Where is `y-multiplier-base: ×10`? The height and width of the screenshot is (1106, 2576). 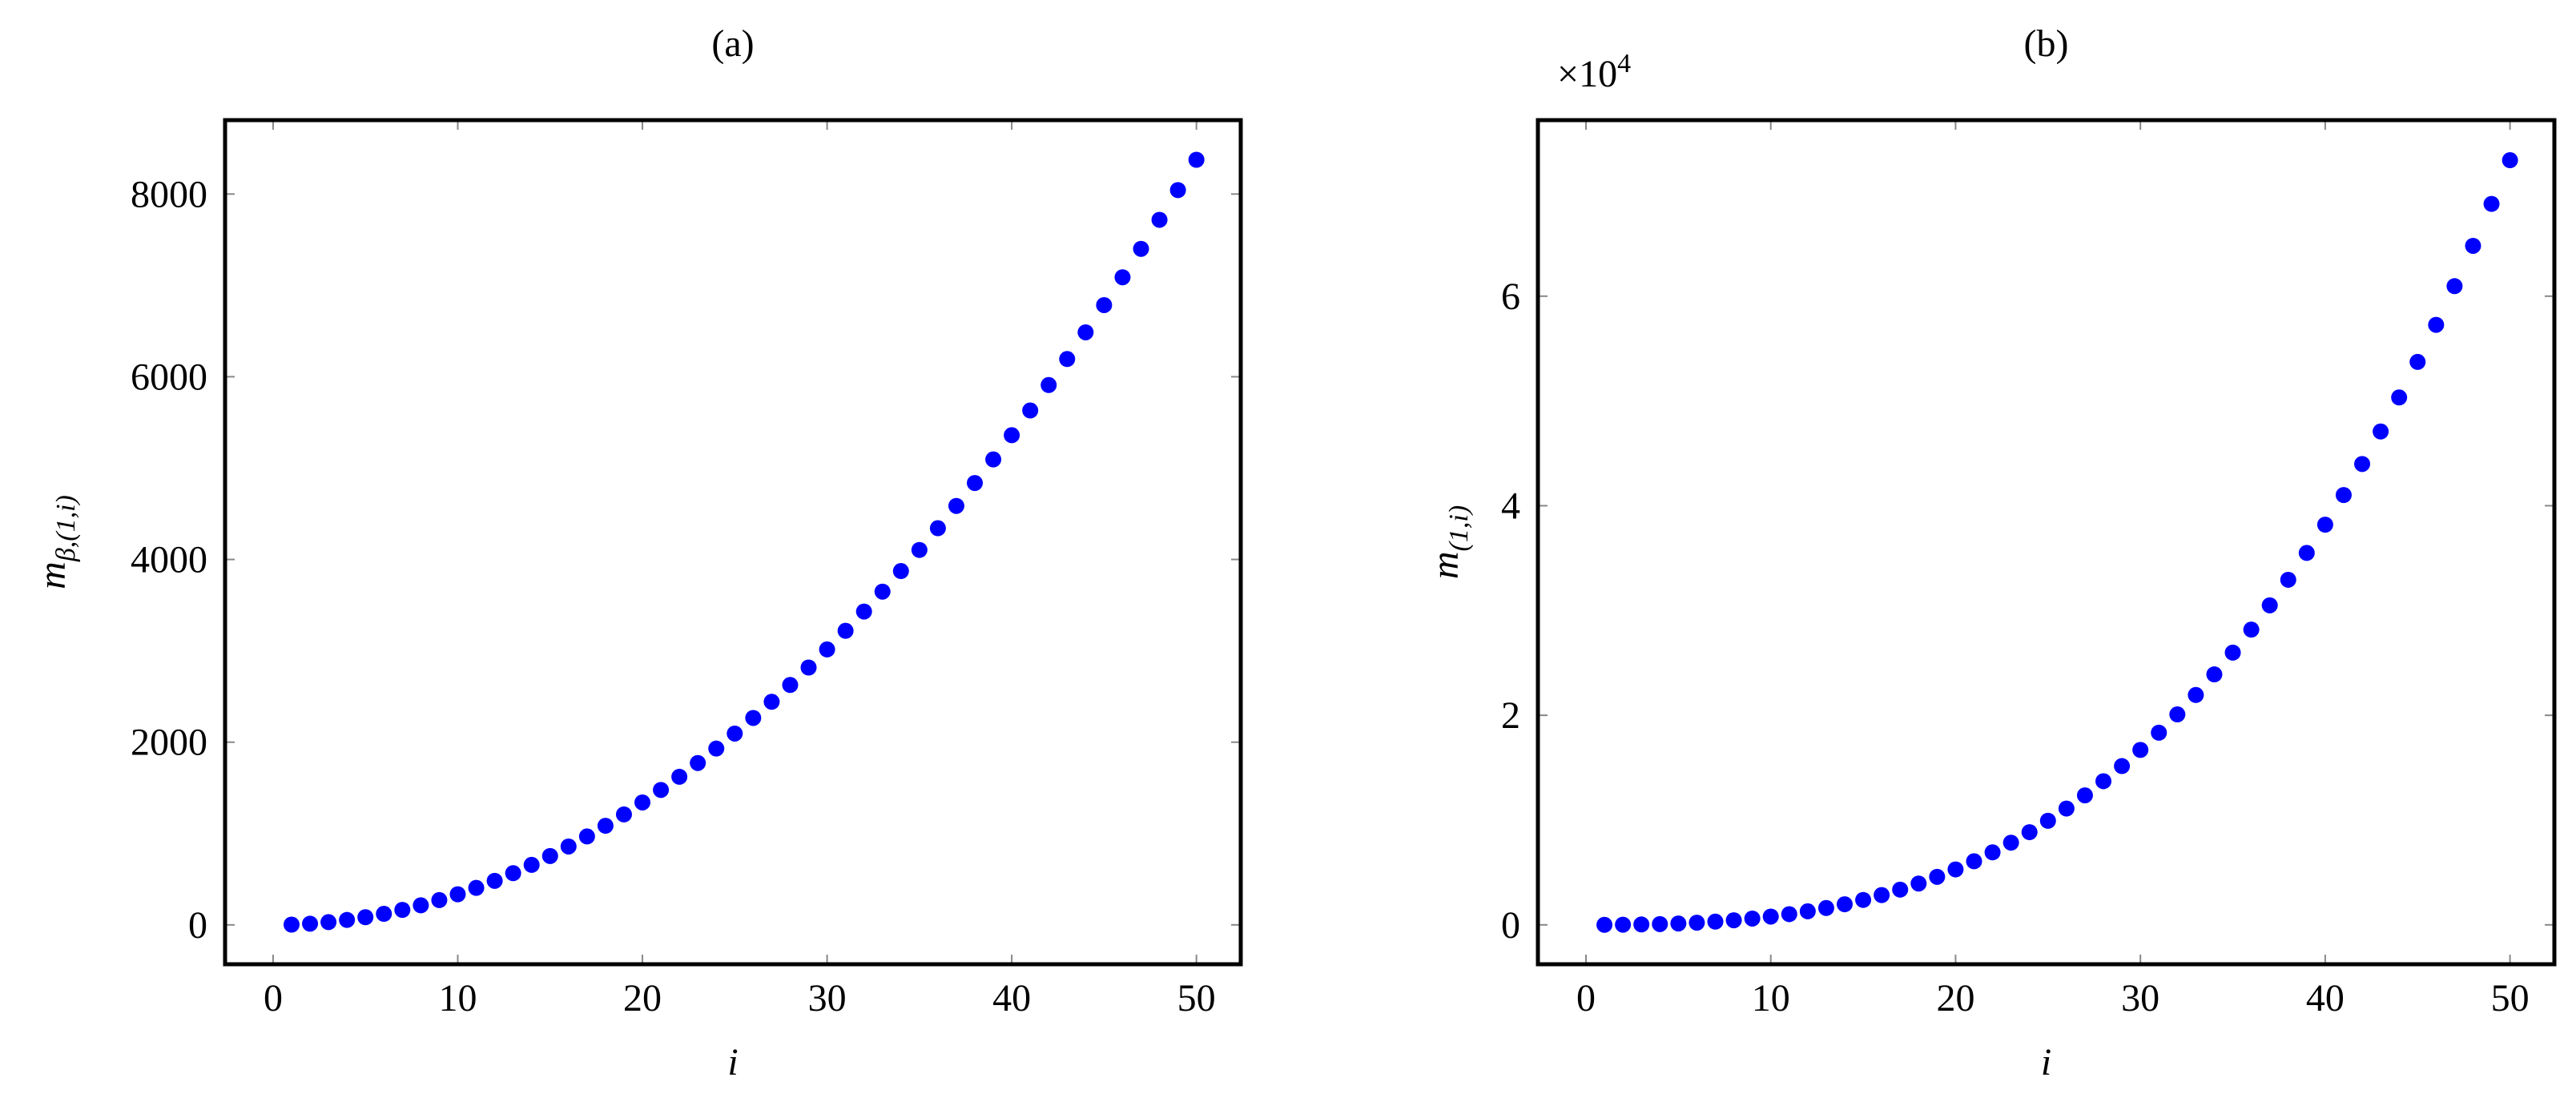
y-multiplier-base: ×10 is located at coordinates (1587, 74).